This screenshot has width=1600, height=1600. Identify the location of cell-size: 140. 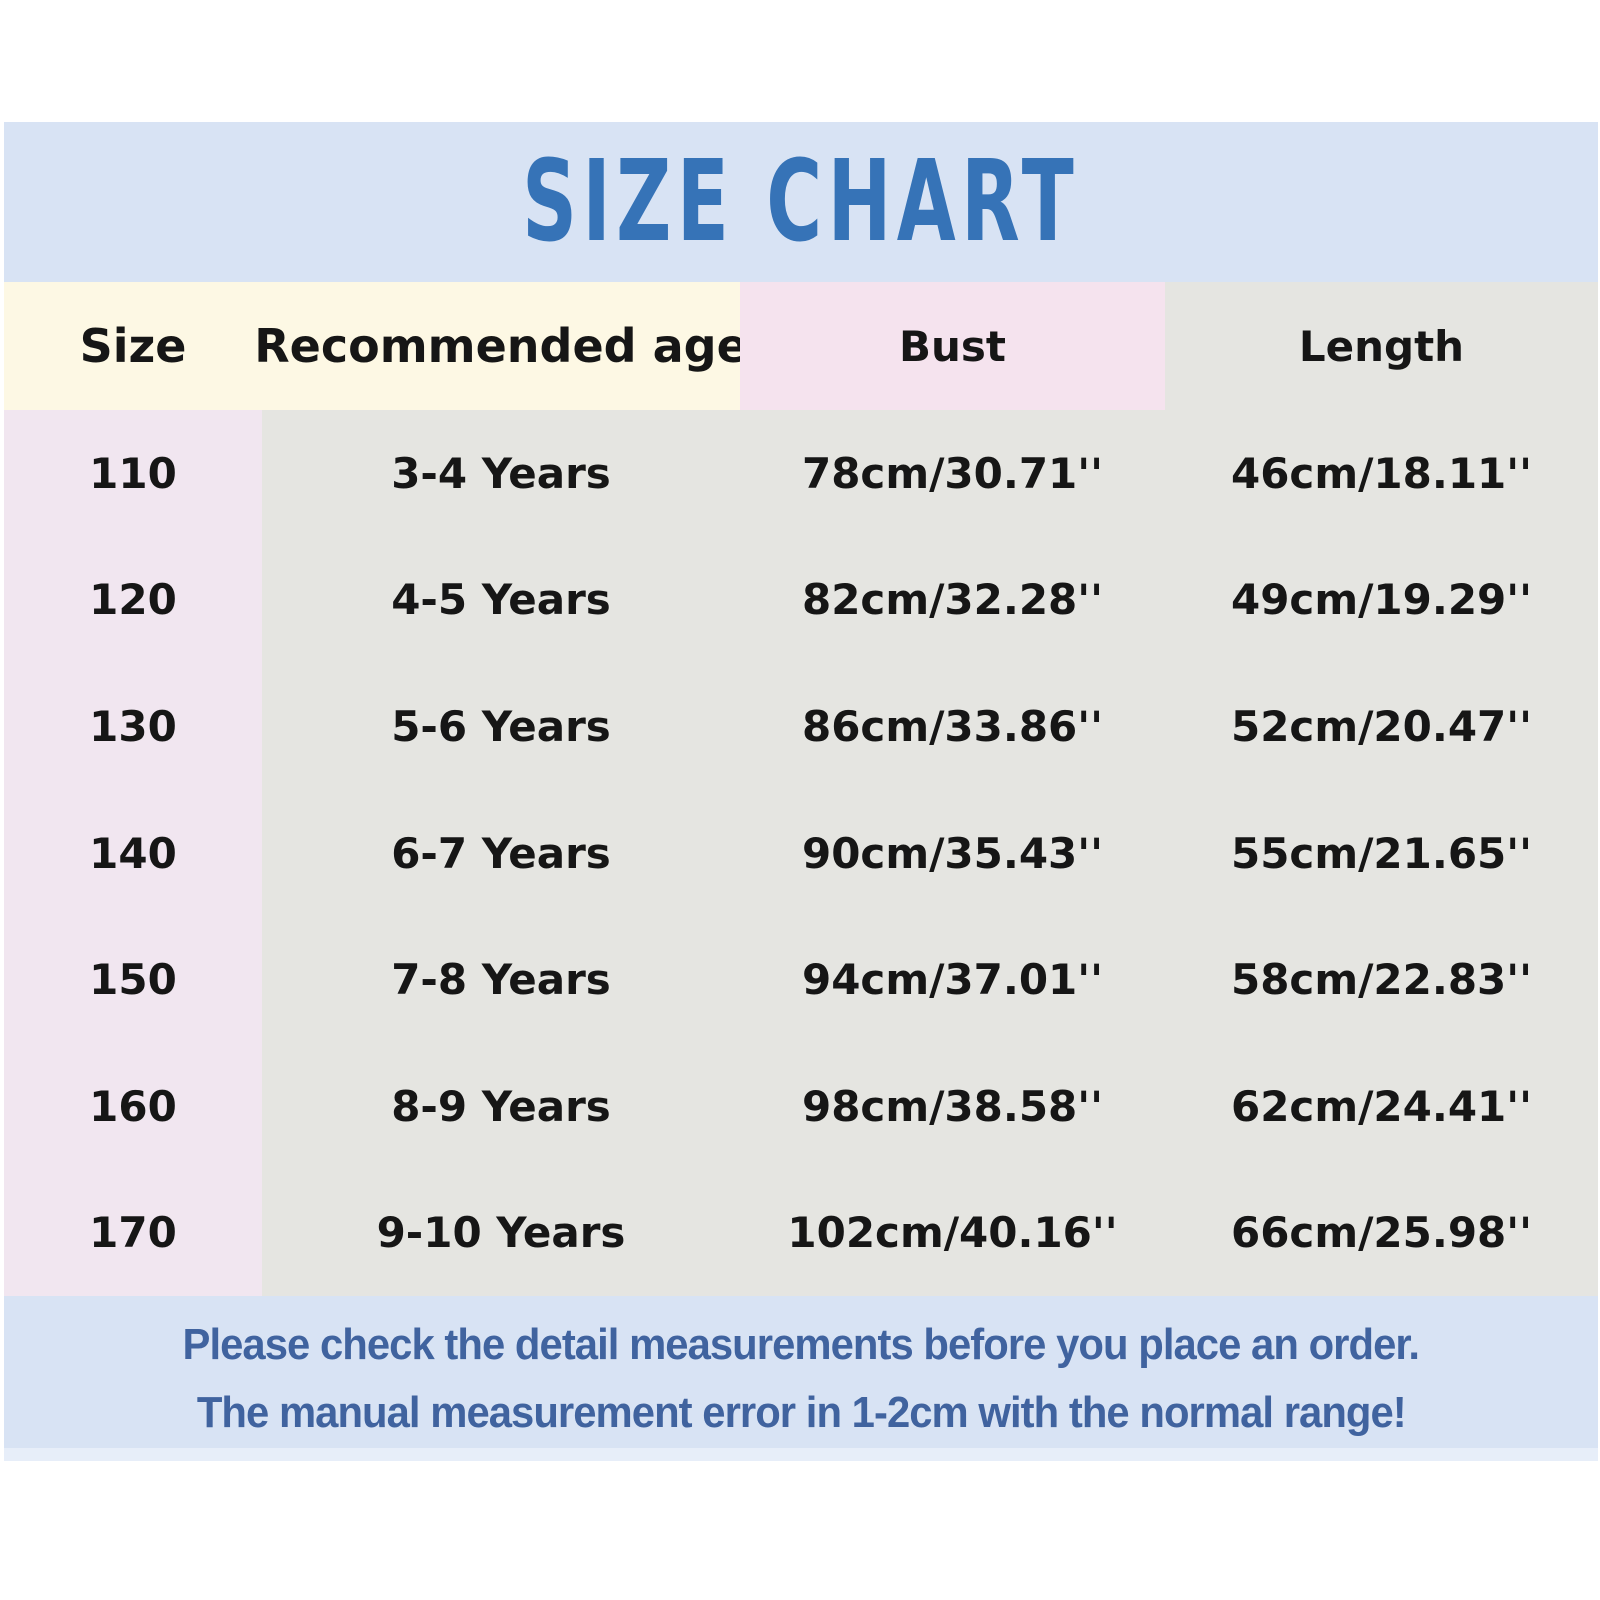
(133, 853).